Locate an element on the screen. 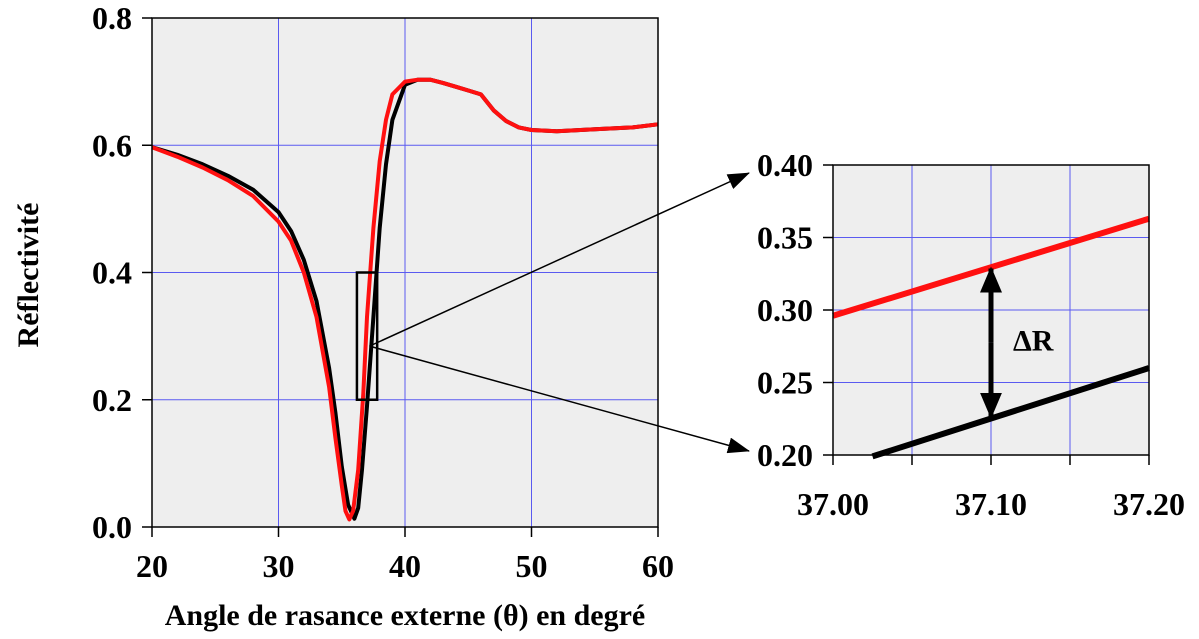 The width and height of the screenshot is (1199, 639). inset-x-tick-label: 37.00 is located at coordinates (833, 504).